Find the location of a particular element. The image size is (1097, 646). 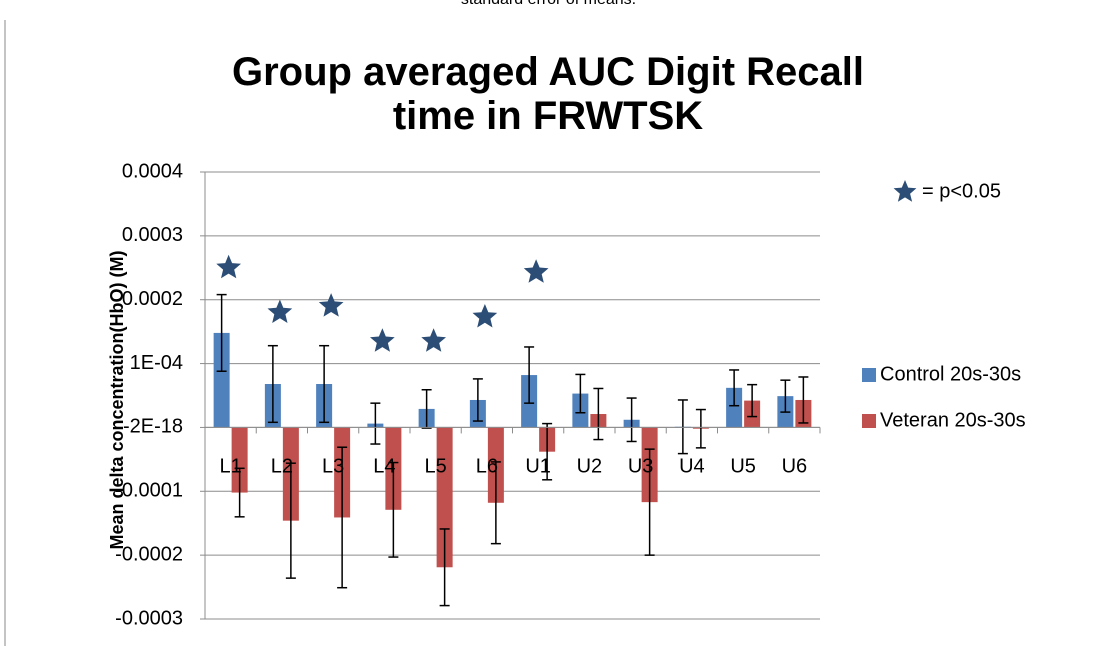

y-tick-label: -0.0001 is located at coordinates (149, 491).